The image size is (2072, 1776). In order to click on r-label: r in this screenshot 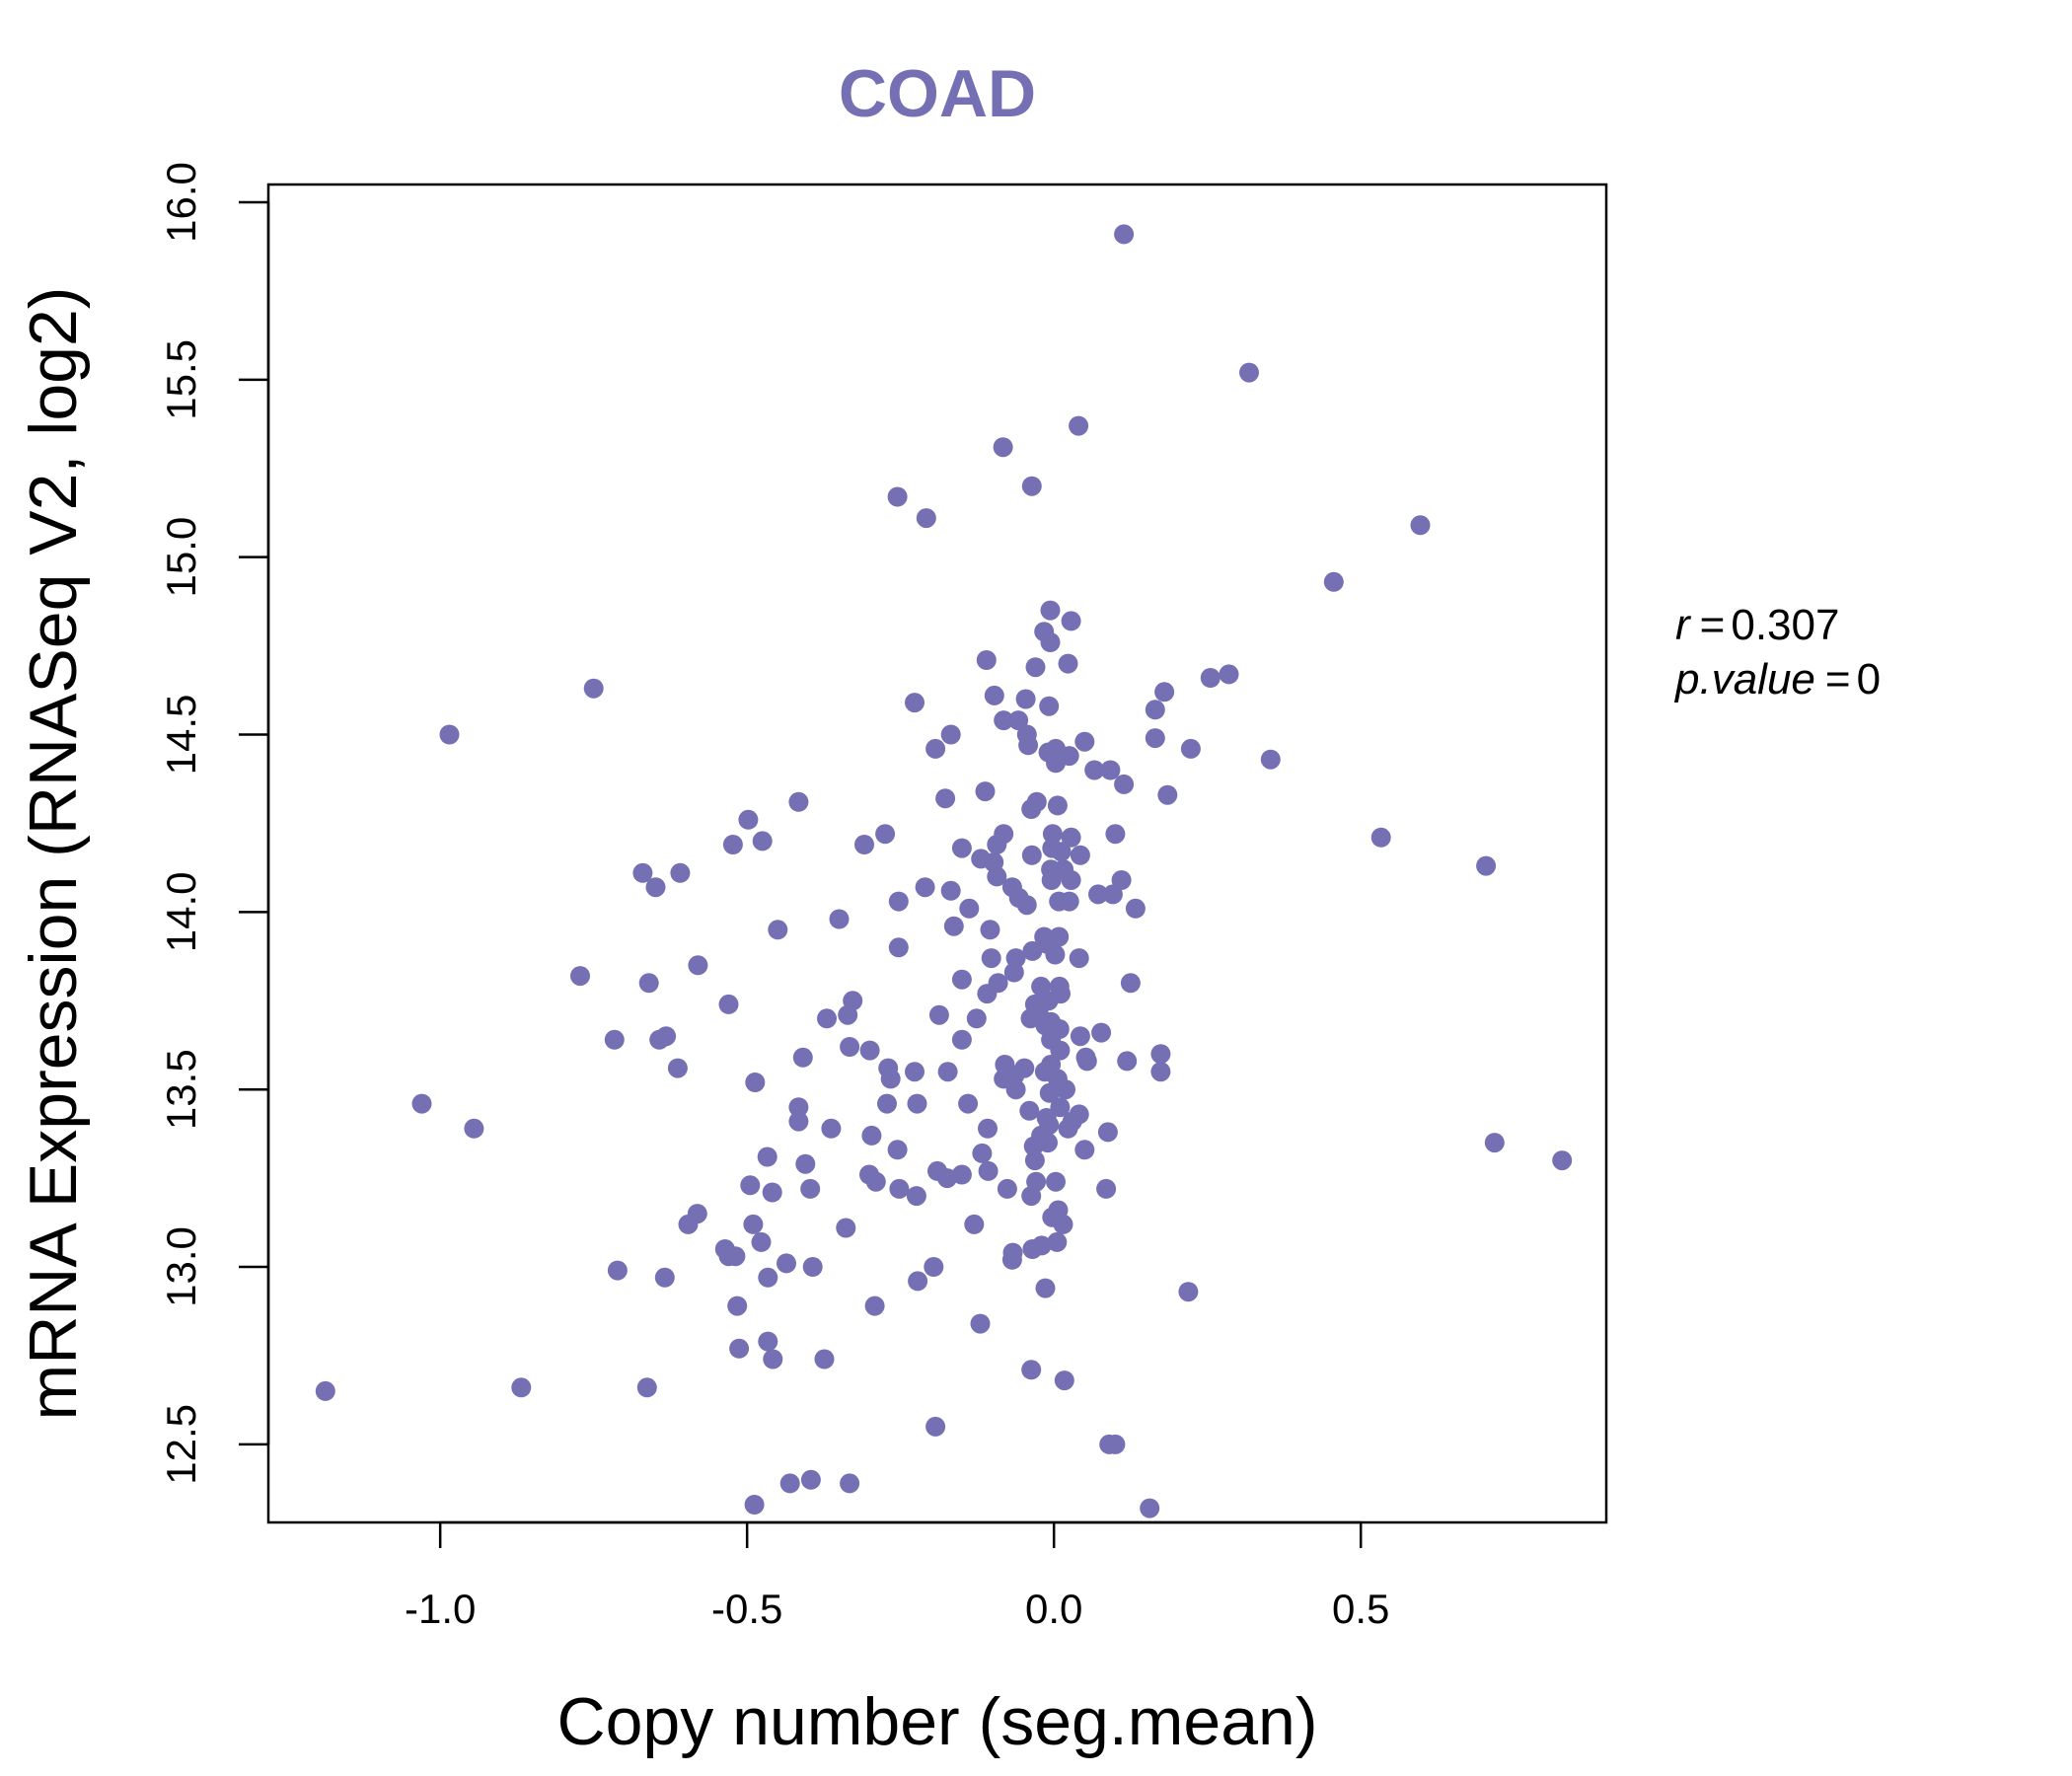, I will do `click(1684, 625)`.